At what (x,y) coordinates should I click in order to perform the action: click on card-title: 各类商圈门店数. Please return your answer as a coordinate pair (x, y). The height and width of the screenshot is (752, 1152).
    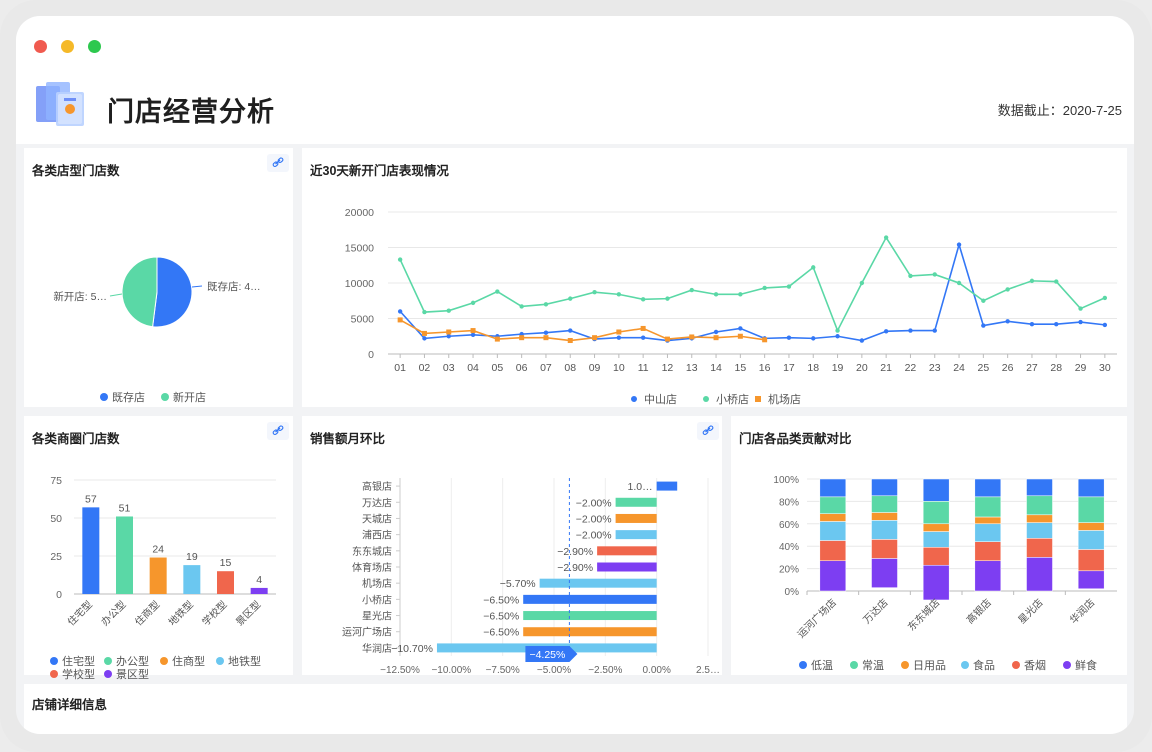
    Looking at the image, I should click on (76, 439).